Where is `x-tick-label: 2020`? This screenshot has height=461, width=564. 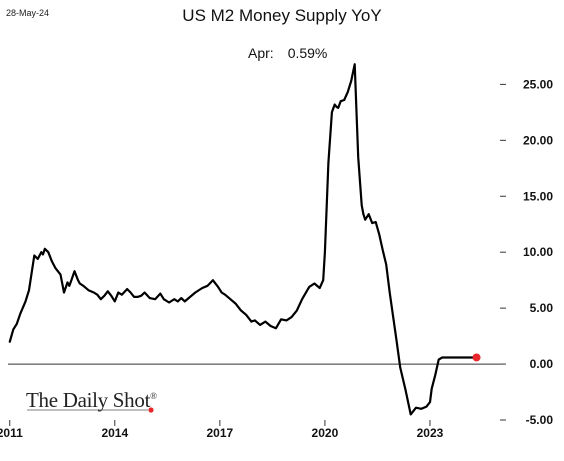
x-tick-label: 2020 is located at coordinates (325, 433).